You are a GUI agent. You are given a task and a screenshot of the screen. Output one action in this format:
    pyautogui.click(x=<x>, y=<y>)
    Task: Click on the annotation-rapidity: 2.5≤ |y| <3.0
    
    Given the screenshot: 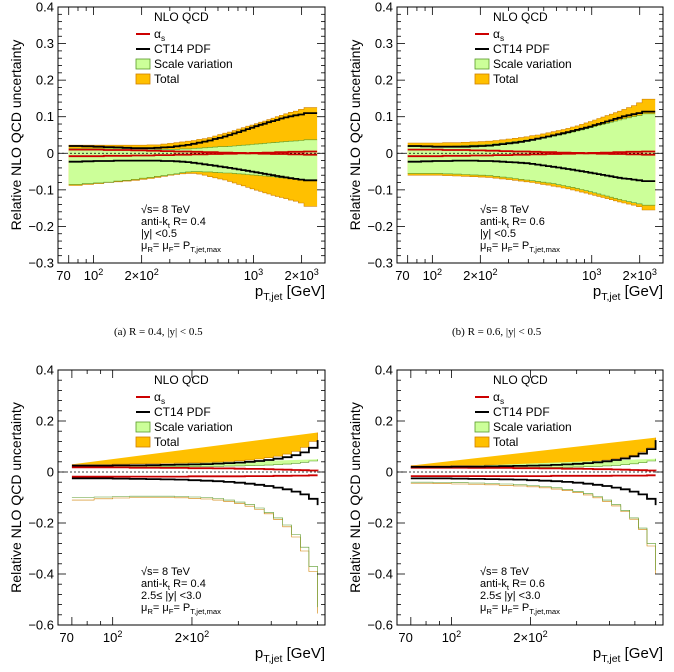 What is the action you would take?
    pyautogui.click(x=510, y=596)
    